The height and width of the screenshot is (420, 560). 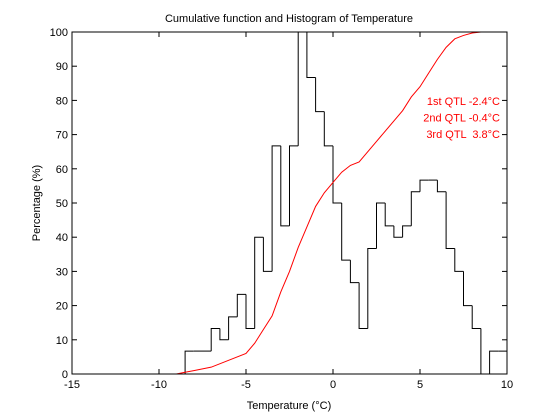 What do you see at coordinates (72, 385) in the screenshot?
I see `x-tick-label: -15` at bounding box center [72, 385].